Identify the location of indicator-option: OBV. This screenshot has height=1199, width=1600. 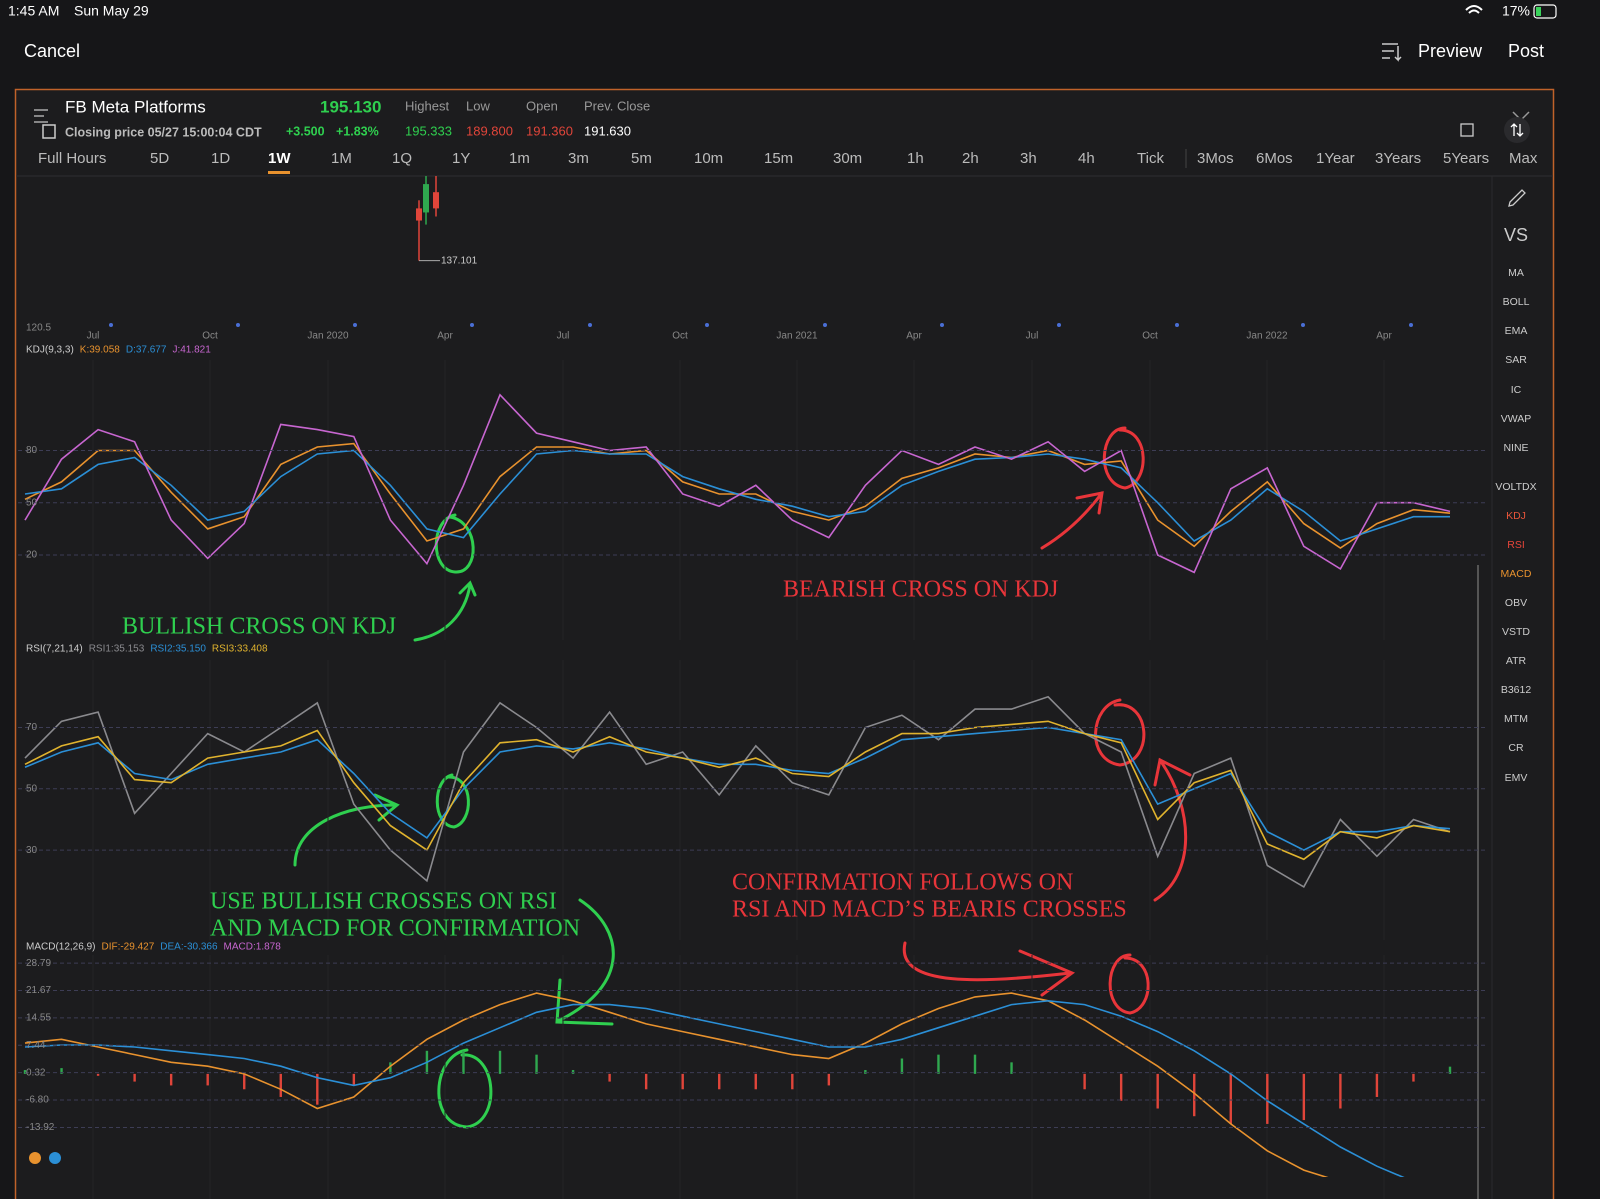
(1516, 603).